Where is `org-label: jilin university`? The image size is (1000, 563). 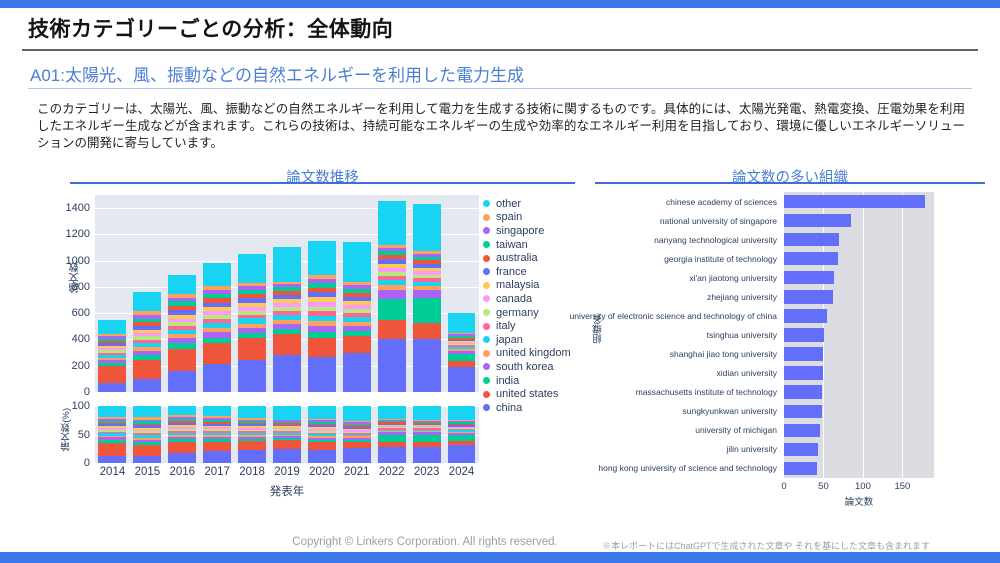 org-label: jilin university is located at coordinates (751, 449).